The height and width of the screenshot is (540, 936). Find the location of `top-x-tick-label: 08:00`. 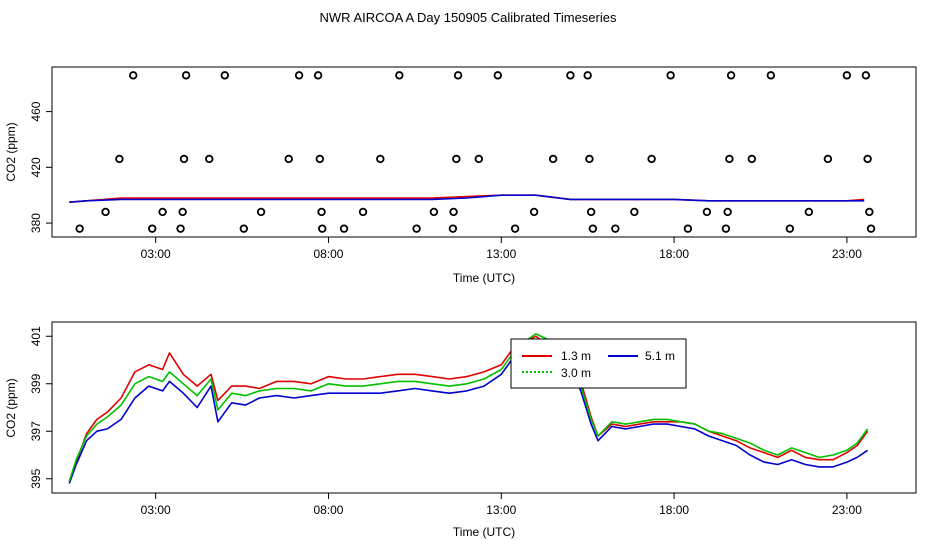

top-x-tick-label: 08:00 is located at coordinates (328, 254).